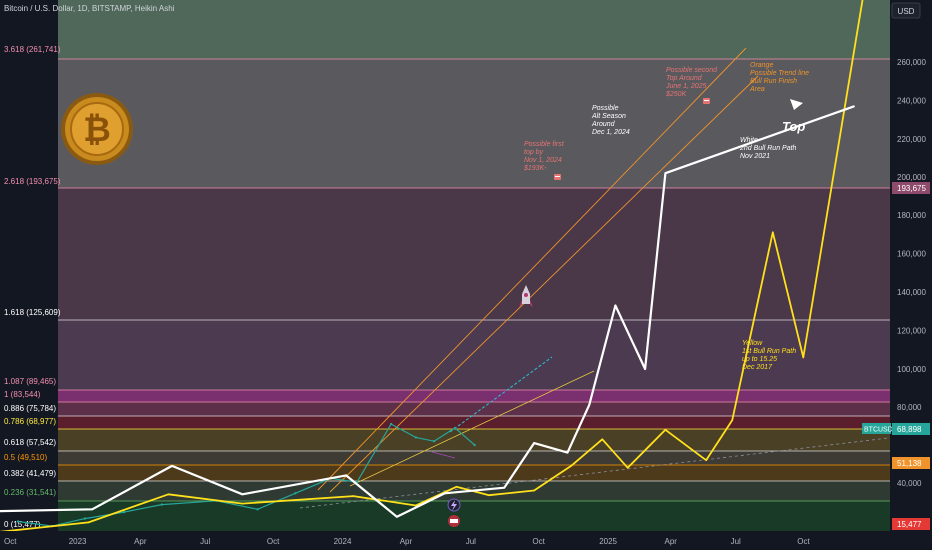 The image size is (932, 550). Describe the element at coordinates (911, 177) in the screenshot. I see `y-tick-label: 200,000` at that location.